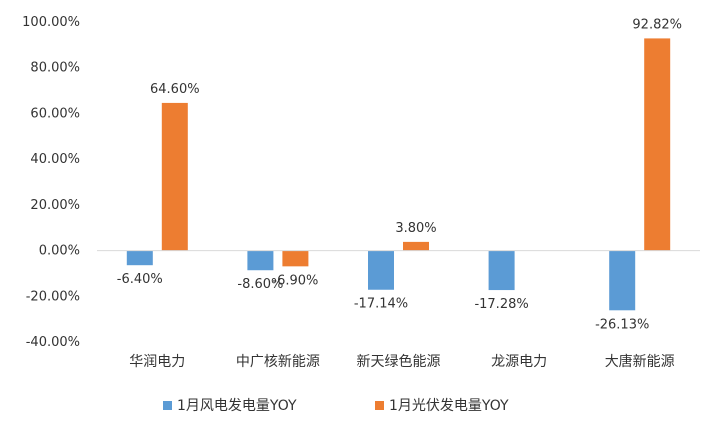 The image size is (721, 436). Describe the element at coordinates (501, 304) in the screenshot. I see `data-label-series-1-4: -17.28%` at that location.